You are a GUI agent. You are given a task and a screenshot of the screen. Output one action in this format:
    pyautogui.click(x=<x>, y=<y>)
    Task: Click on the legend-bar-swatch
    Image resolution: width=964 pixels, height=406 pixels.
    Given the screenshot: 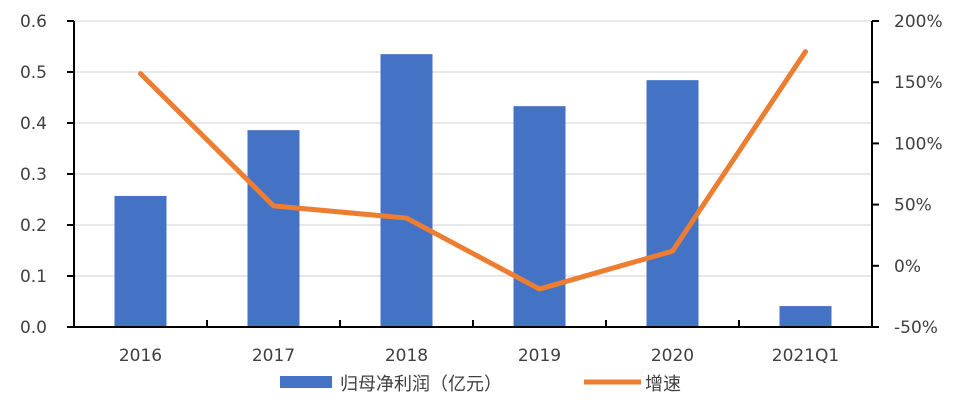 What is the action you would take?
    pyautogui.click(x=306, y=382)
    